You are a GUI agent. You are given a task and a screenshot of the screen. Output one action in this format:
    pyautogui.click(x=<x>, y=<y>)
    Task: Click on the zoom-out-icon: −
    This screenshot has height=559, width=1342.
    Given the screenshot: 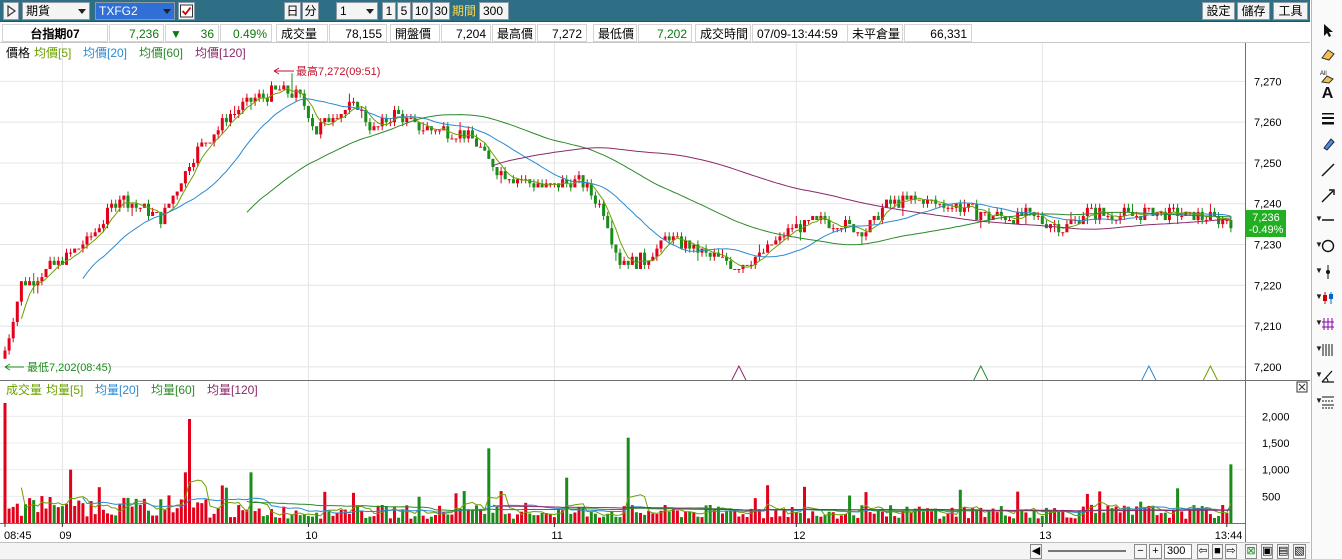 What is the action you would take?
    pyautogui.click(x=1140, y=551)
    